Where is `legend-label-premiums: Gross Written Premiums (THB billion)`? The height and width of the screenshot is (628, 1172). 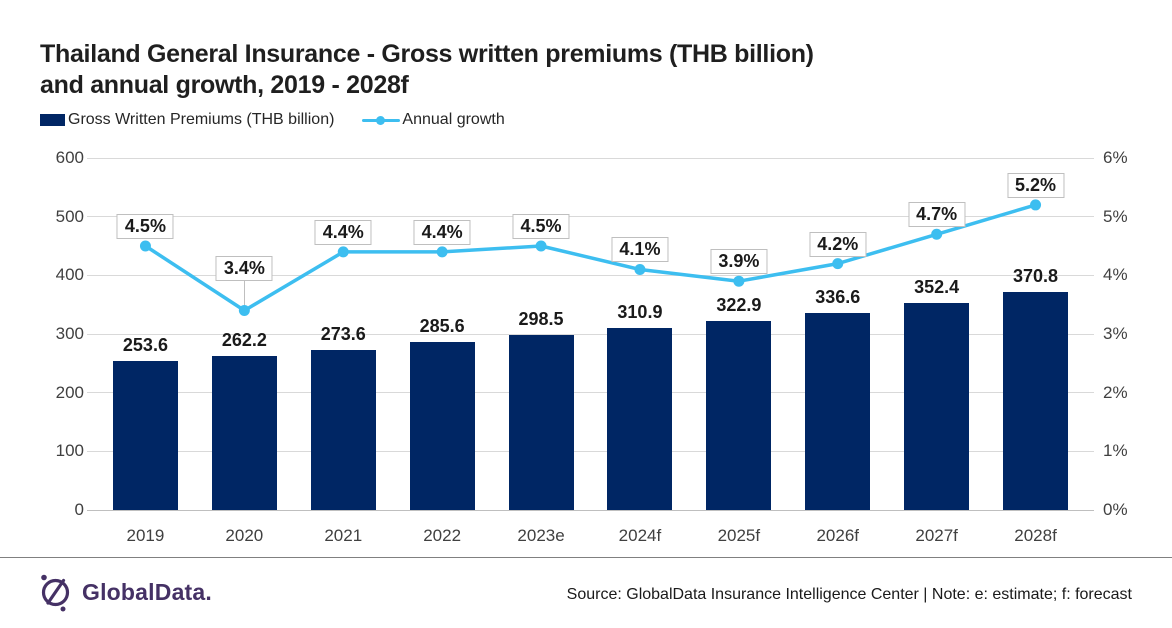 legend-label-premiums: Gross Written Premiums (THB billion) is located at coordinates (201, 119).